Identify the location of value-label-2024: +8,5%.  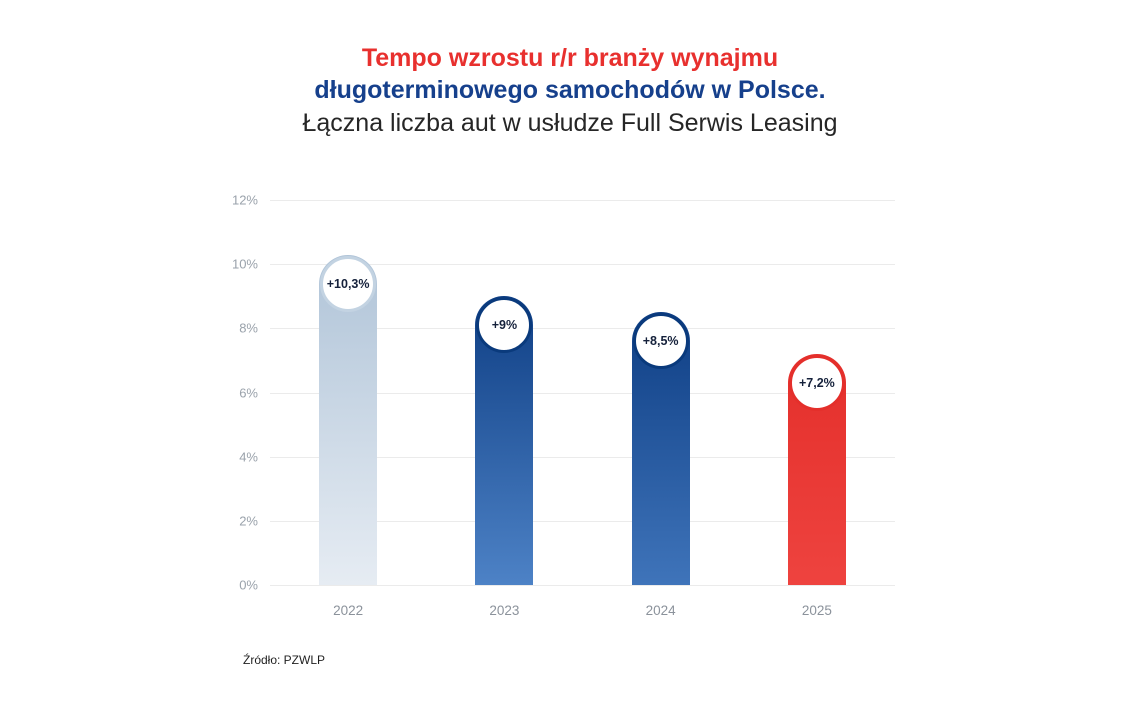
(660, 341).